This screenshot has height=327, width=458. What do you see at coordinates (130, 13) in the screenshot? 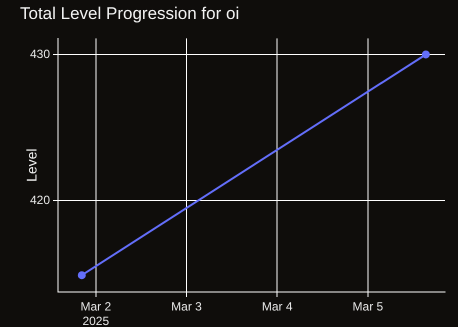
I see `chart-title: Total Level Progression for oi` at bounding box center [130, 13].